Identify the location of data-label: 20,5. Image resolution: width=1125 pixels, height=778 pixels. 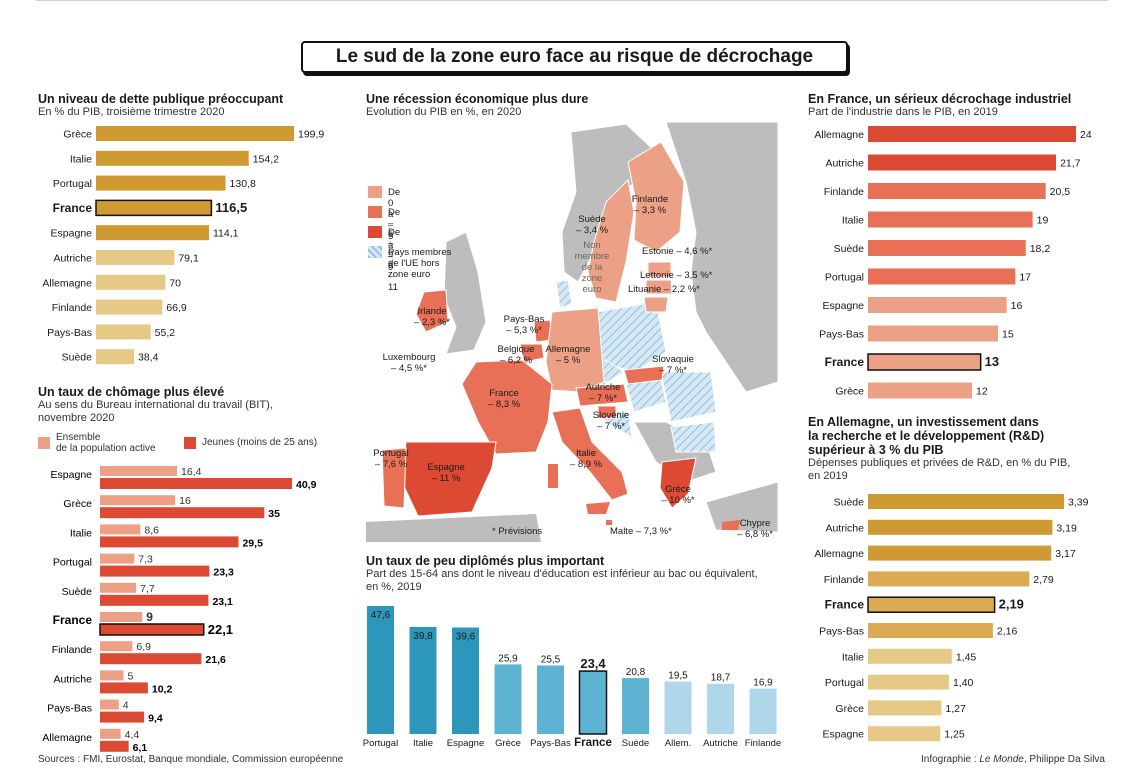
(1060, 192).